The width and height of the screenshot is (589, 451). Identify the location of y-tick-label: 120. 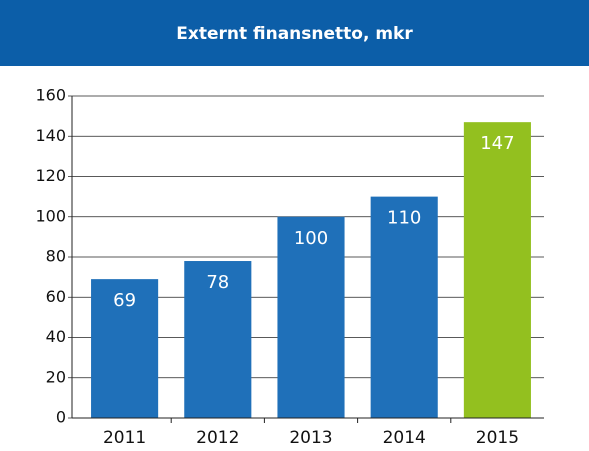
(50, 175).